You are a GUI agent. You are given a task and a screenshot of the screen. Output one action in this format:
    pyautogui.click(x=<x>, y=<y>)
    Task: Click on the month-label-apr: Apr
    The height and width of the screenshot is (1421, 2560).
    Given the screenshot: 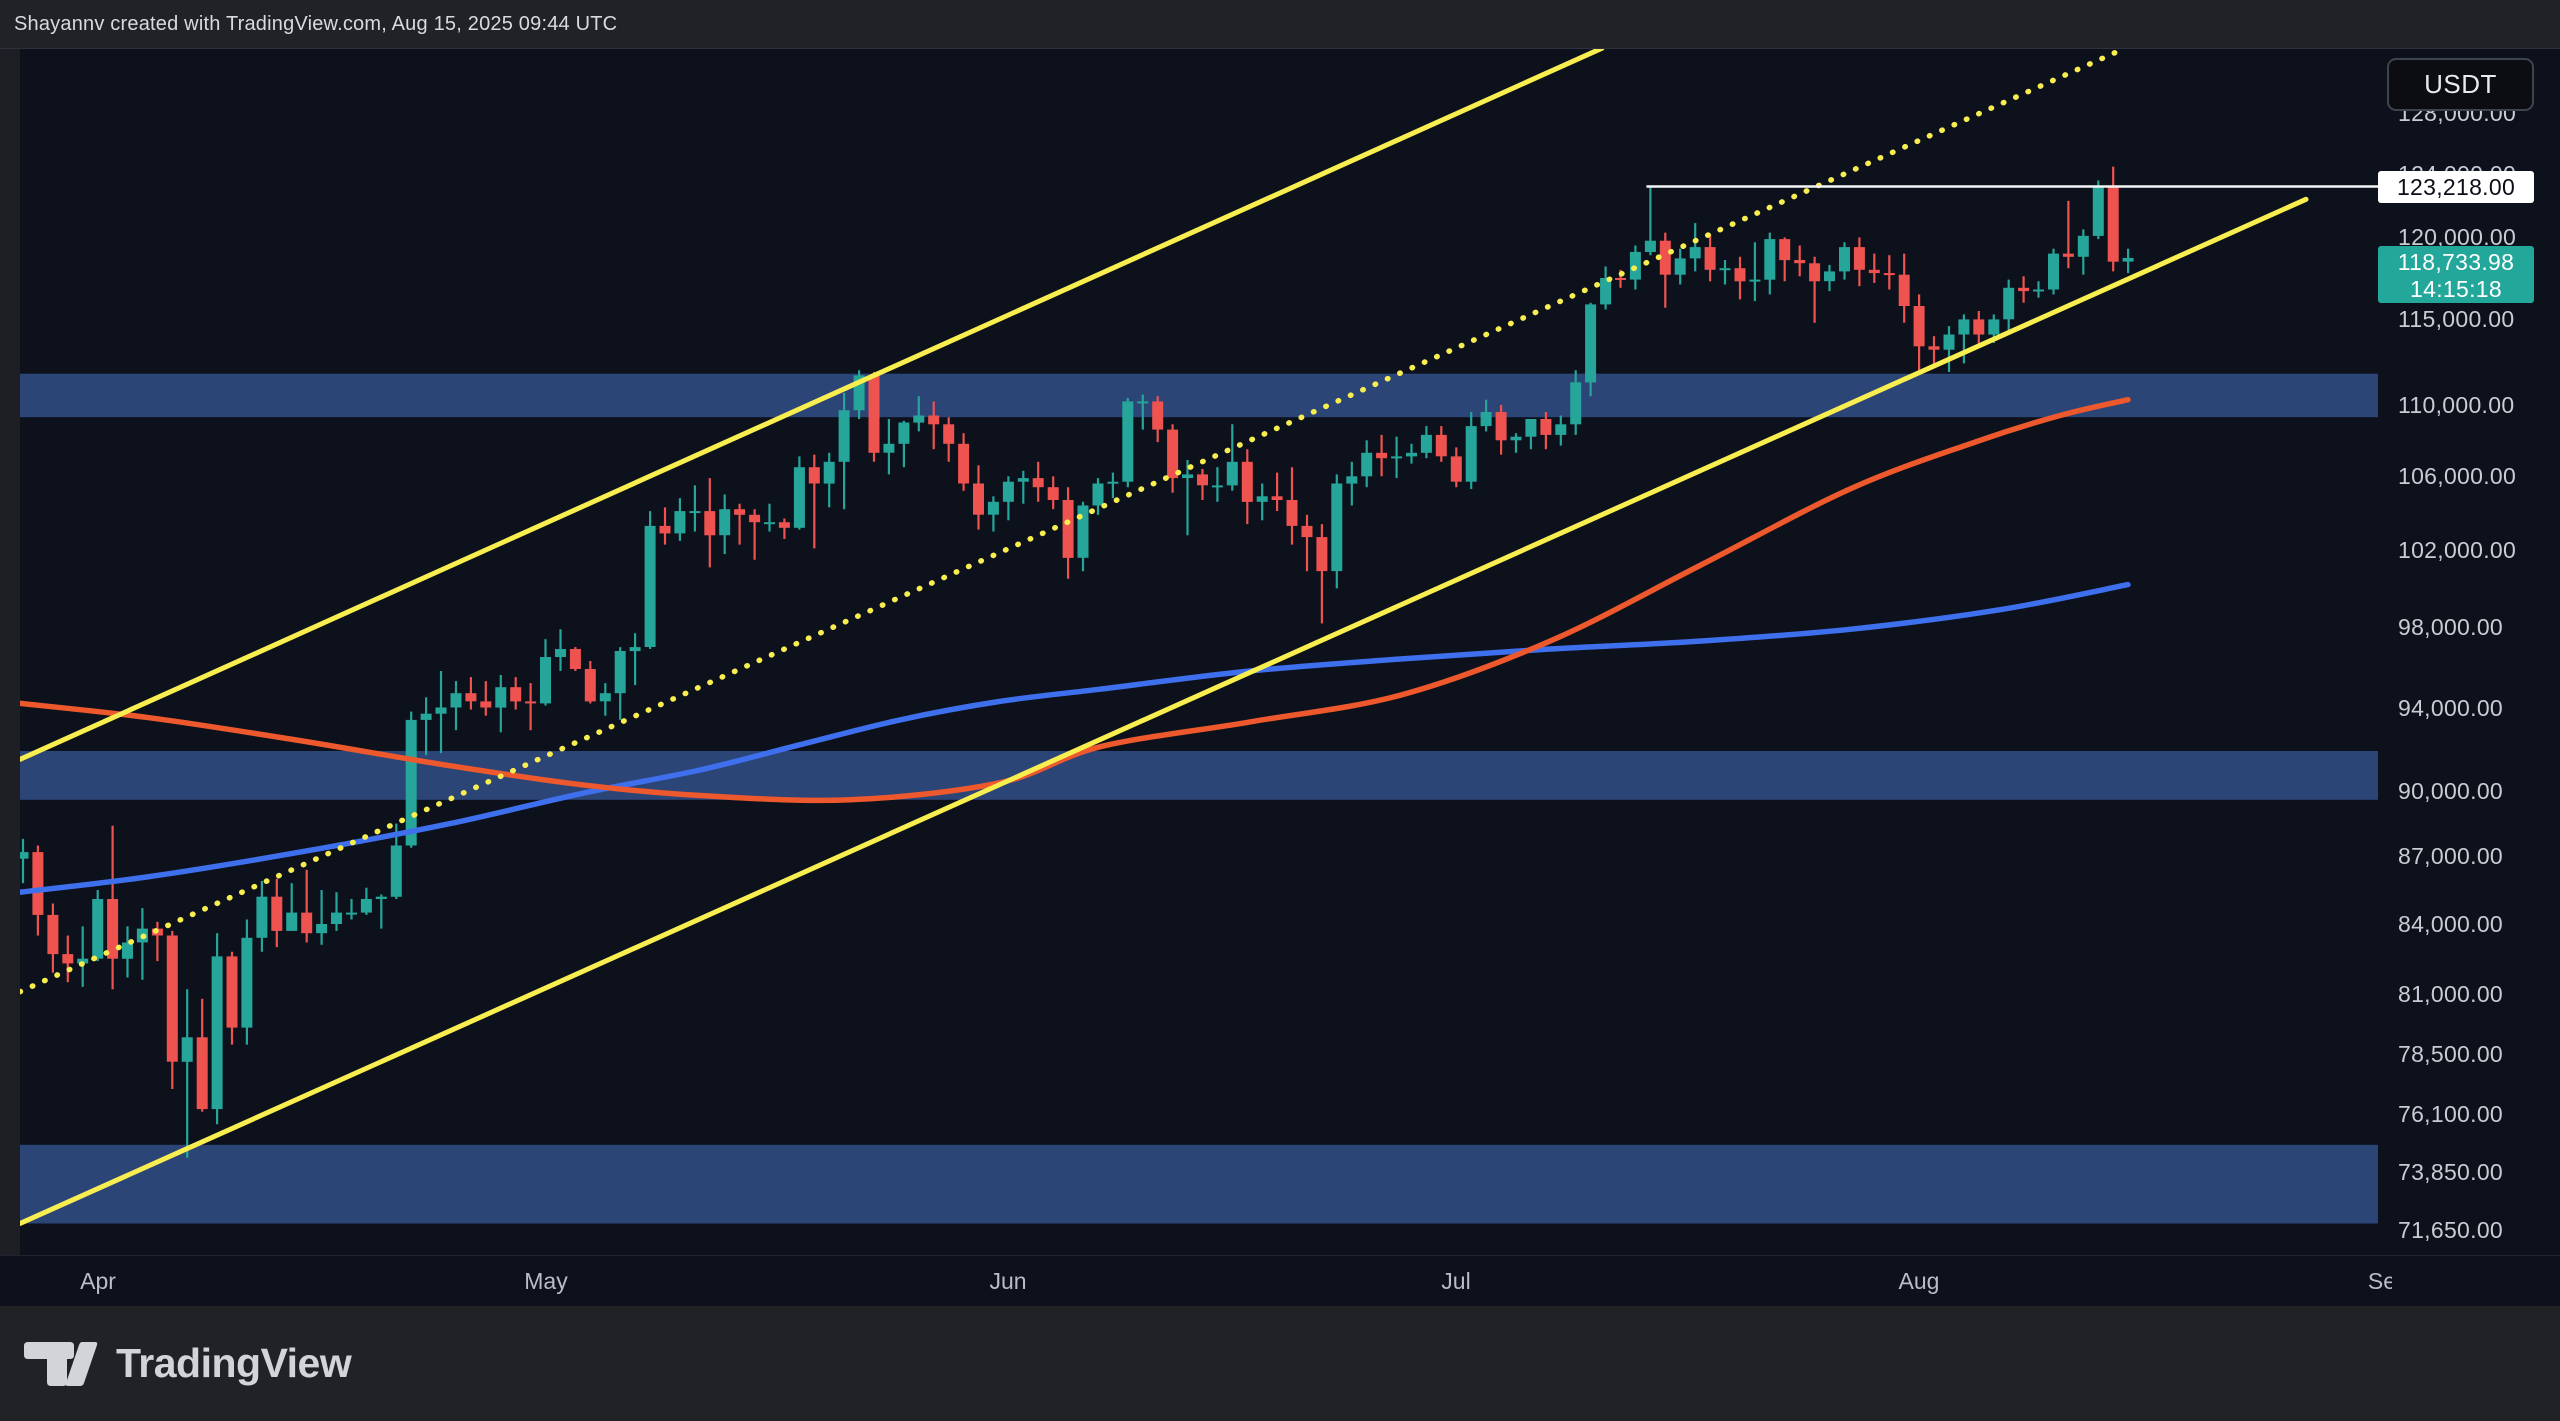 What is the action you would take?
    pyautogui.click(x=98, y=1281)
    